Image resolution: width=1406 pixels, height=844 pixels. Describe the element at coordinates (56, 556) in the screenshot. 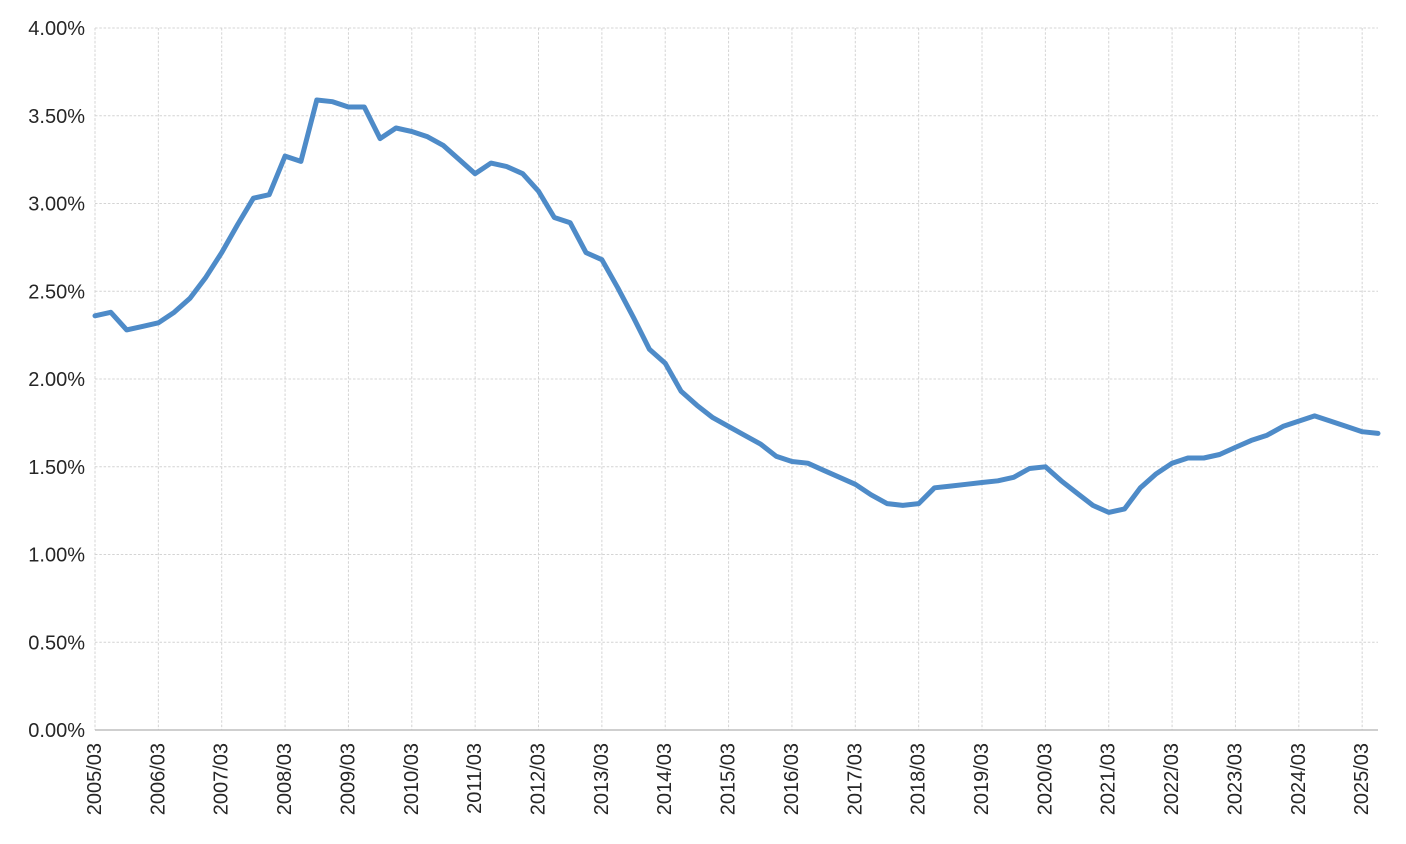

I see `y-axis-tick-label: 1.00%` at that location.